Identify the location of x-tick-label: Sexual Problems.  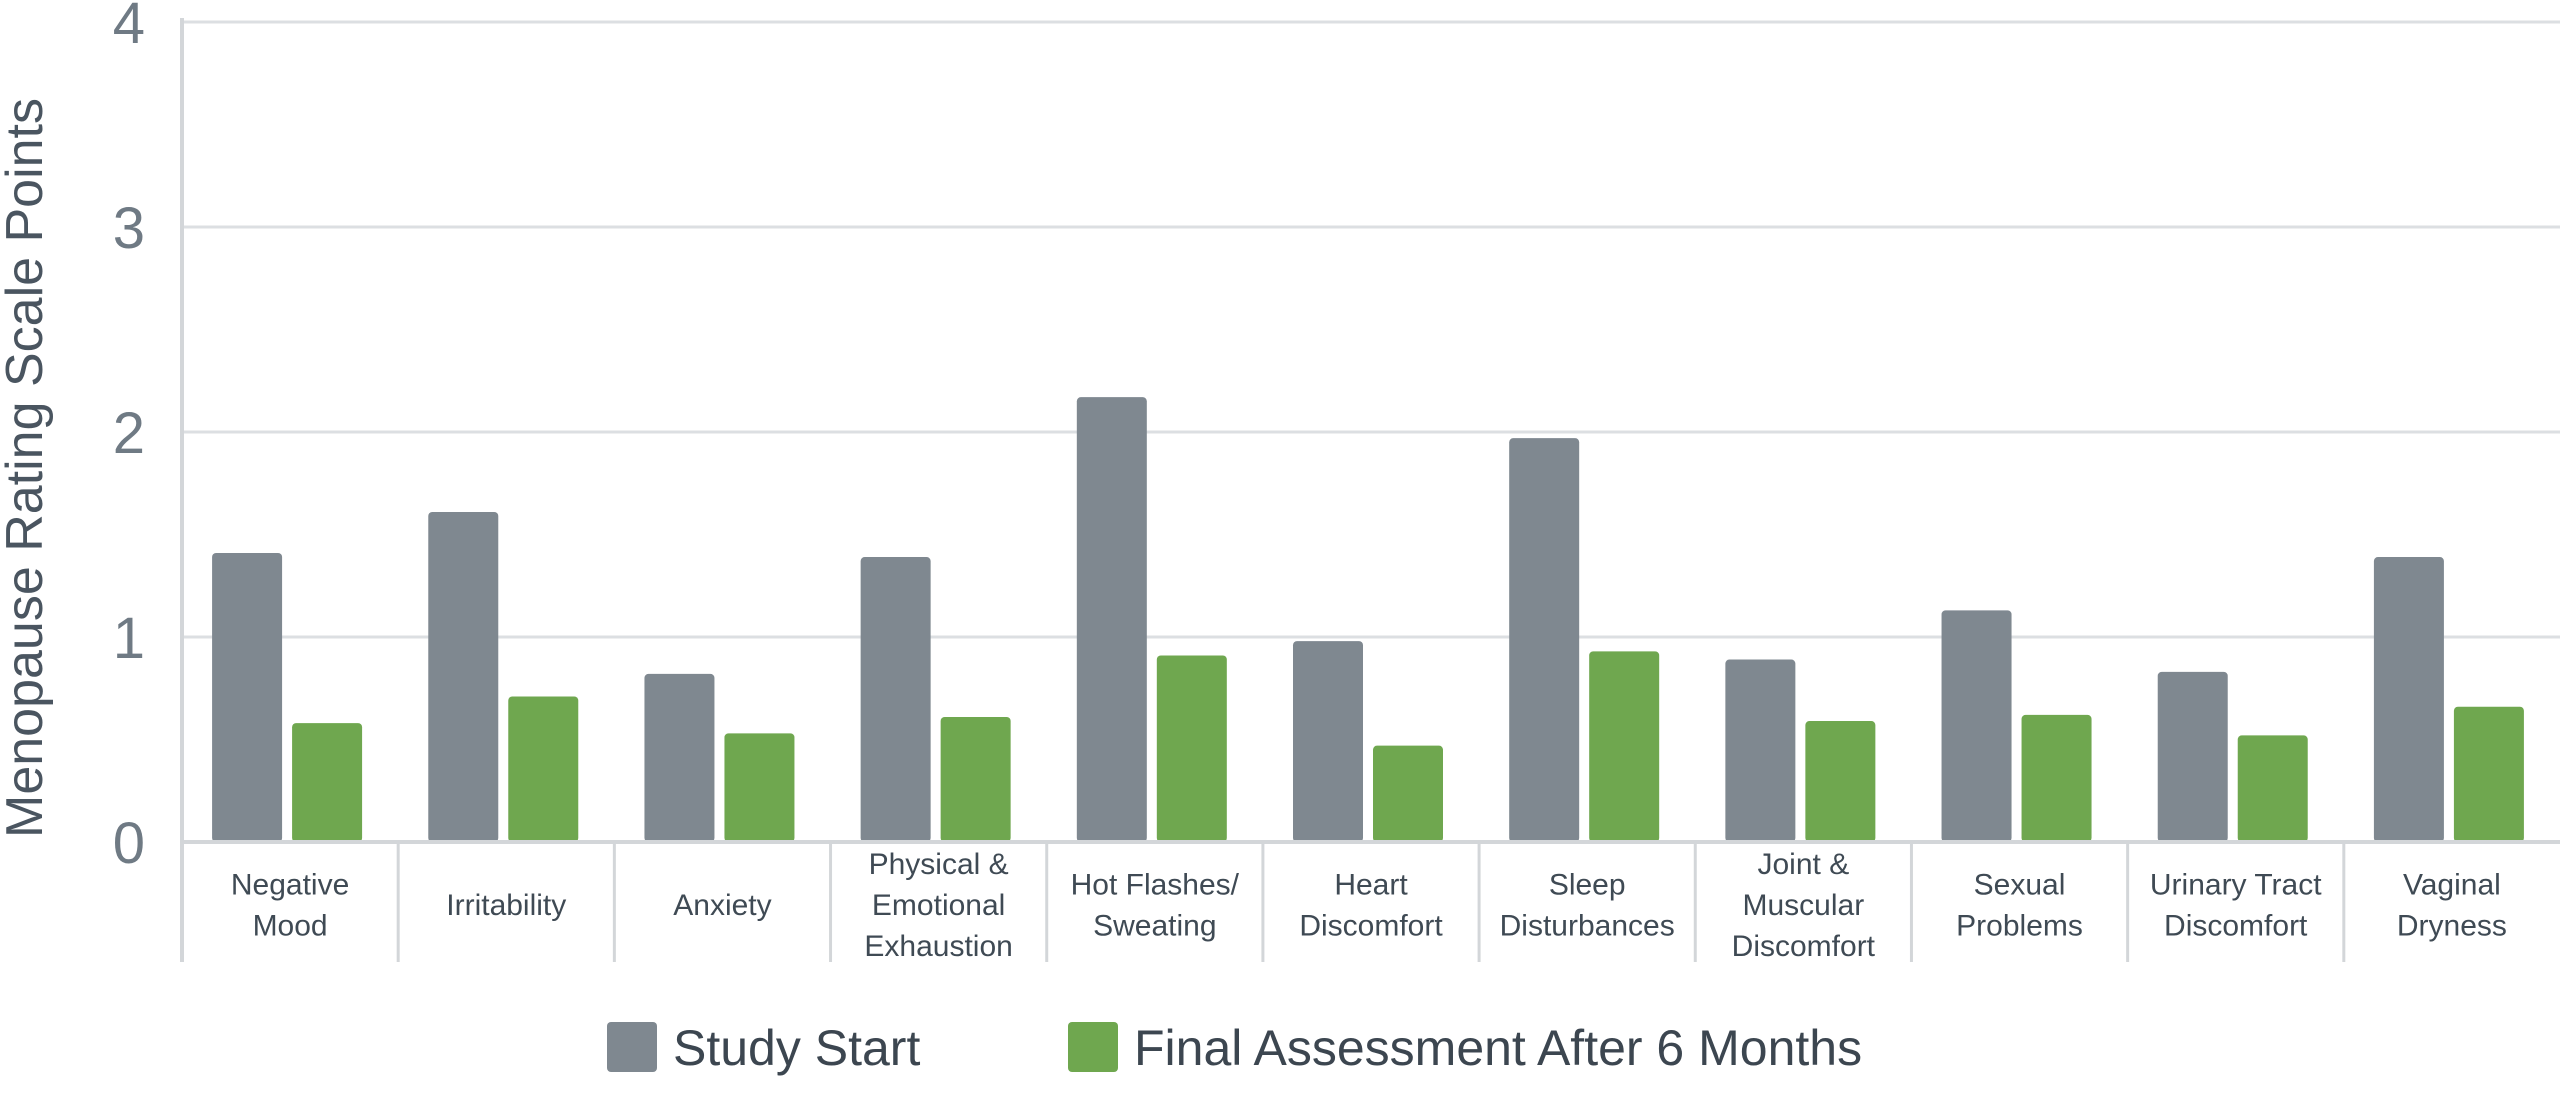
(2019, 906).